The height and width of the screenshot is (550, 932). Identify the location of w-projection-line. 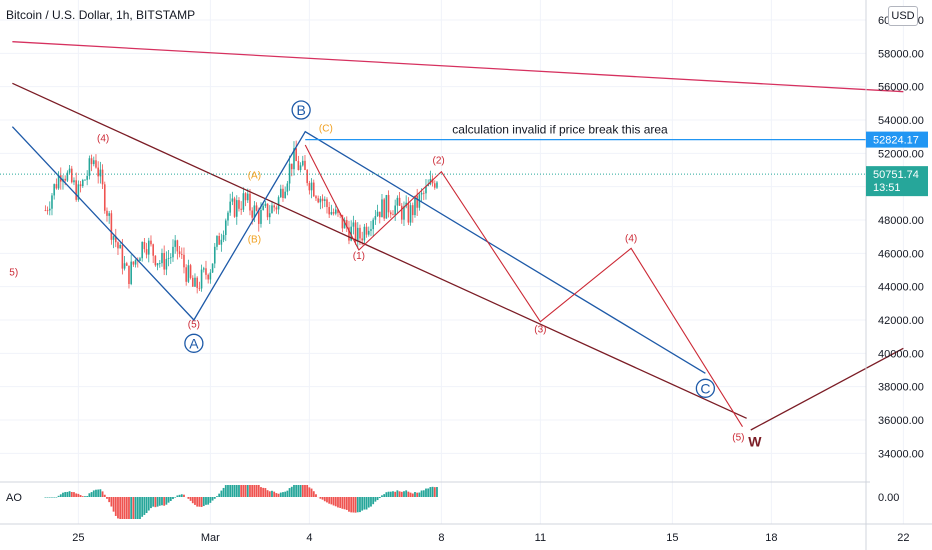
(827, 389).